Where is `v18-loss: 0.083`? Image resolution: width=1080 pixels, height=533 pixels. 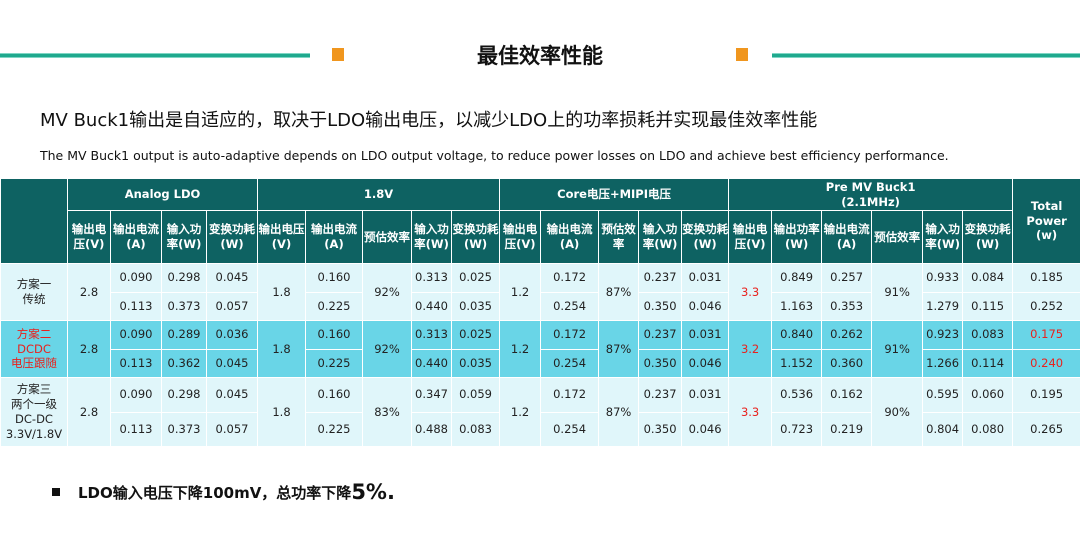
v18-loss: 0.083 is located at coordinates (476, 429).